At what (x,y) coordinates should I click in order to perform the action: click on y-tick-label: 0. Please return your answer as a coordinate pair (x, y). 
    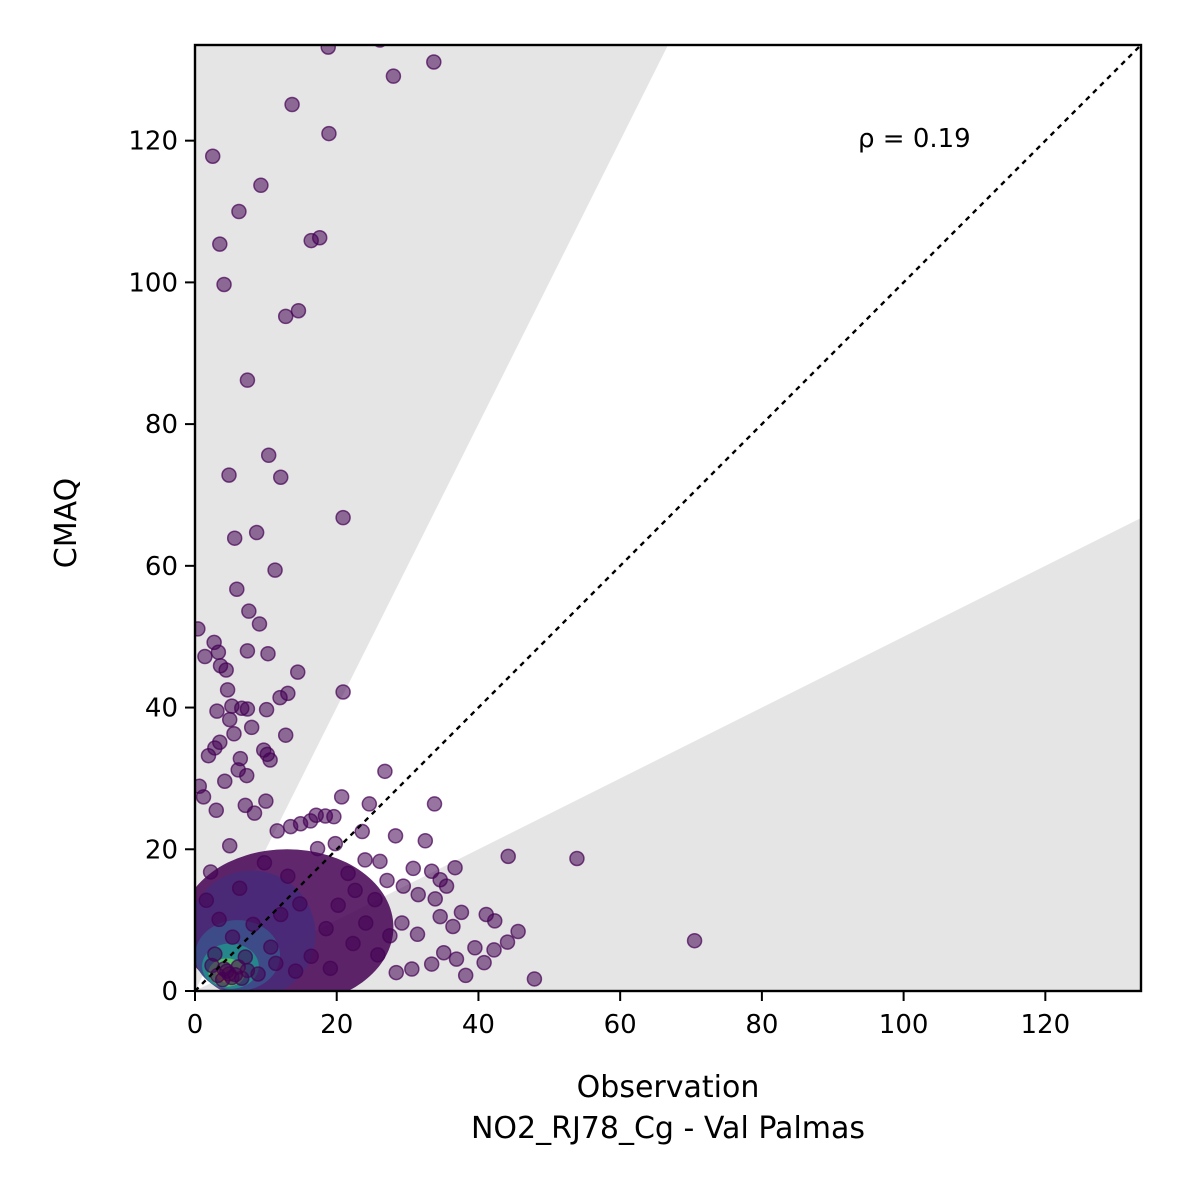
    Looking at the image, I should click on (169, 992).